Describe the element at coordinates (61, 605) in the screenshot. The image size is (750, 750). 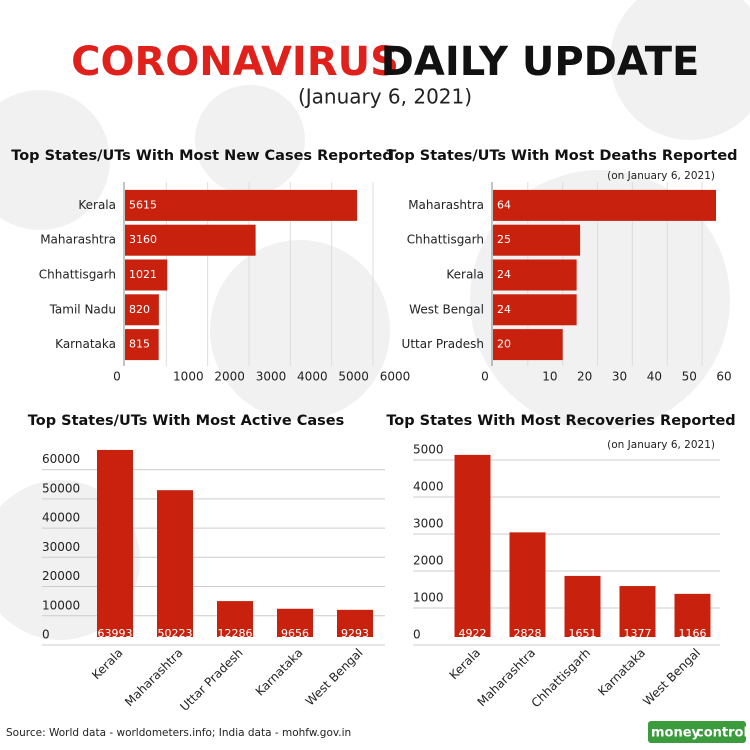
I see `y-tick-label: 10000` at that location.